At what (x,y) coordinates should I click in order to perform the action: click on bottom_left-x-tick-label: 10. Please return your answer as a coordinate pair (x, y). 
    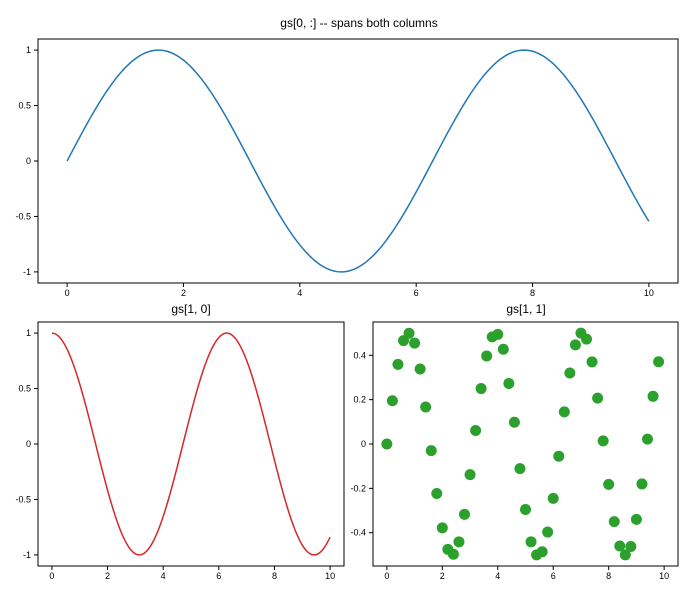
    Looking at the image, I should click on (330, 576).